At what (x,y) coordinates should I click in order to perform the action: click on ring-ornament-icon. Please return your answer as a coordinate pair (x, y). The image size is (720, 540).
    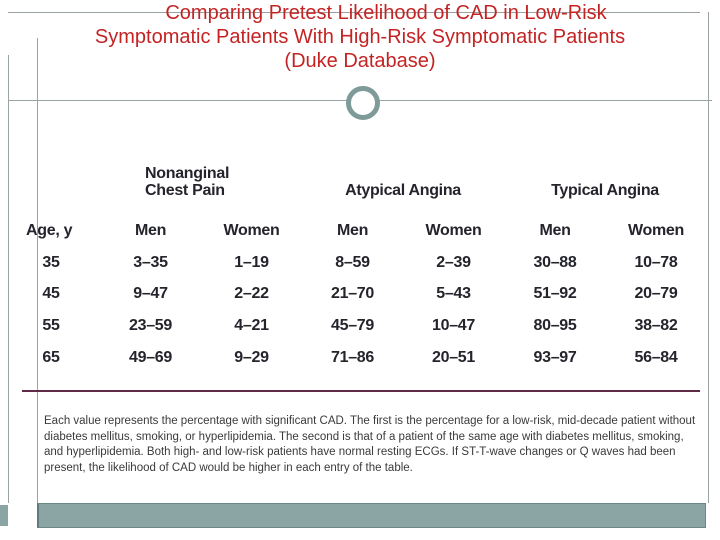
    Looking at the image, I should click on (363, 103).